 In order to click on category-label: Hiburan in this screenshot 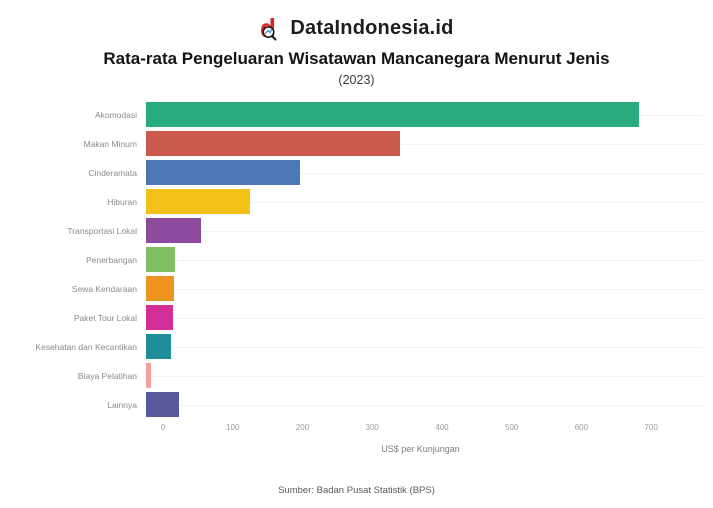, I will do `click(122, 201)`.